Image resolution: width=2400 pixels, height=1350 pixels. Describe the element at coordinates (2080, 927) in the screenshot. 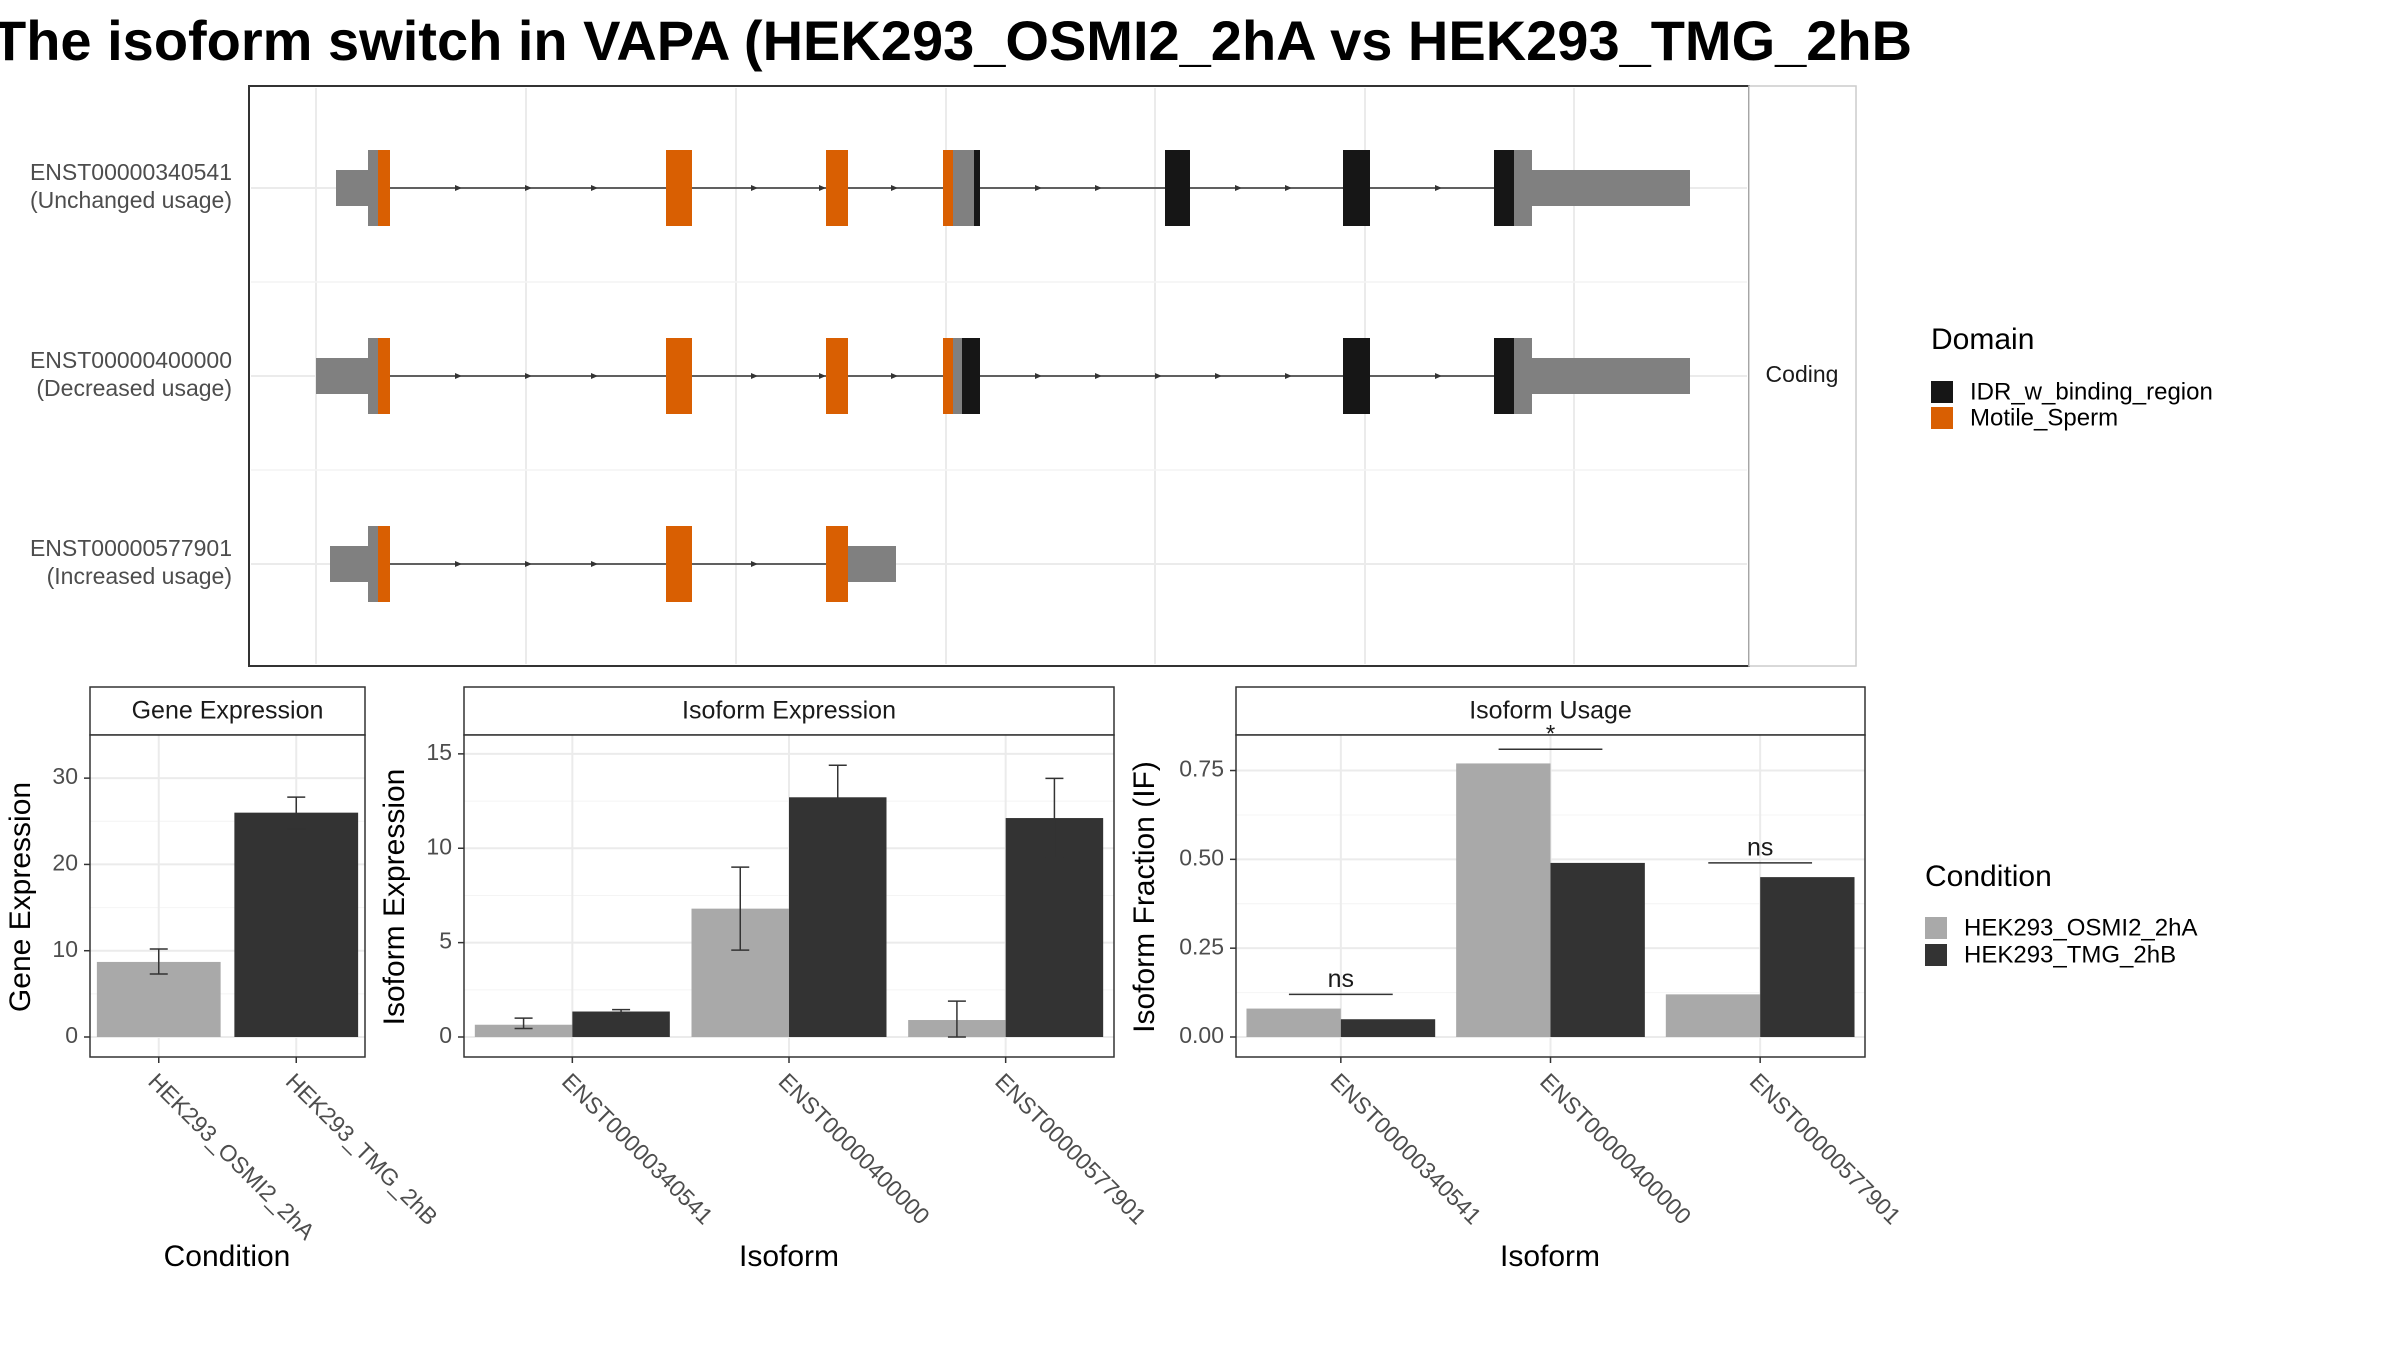

I see `condition-legend-label-1: HEK293_OSMI2_2hA` at that location.